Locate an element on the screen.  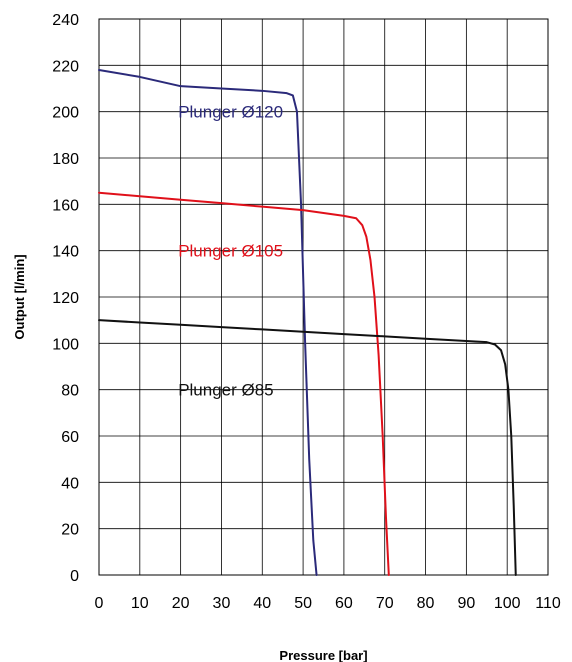
y-tick-label: 160 is located at coordinates (65, 205).